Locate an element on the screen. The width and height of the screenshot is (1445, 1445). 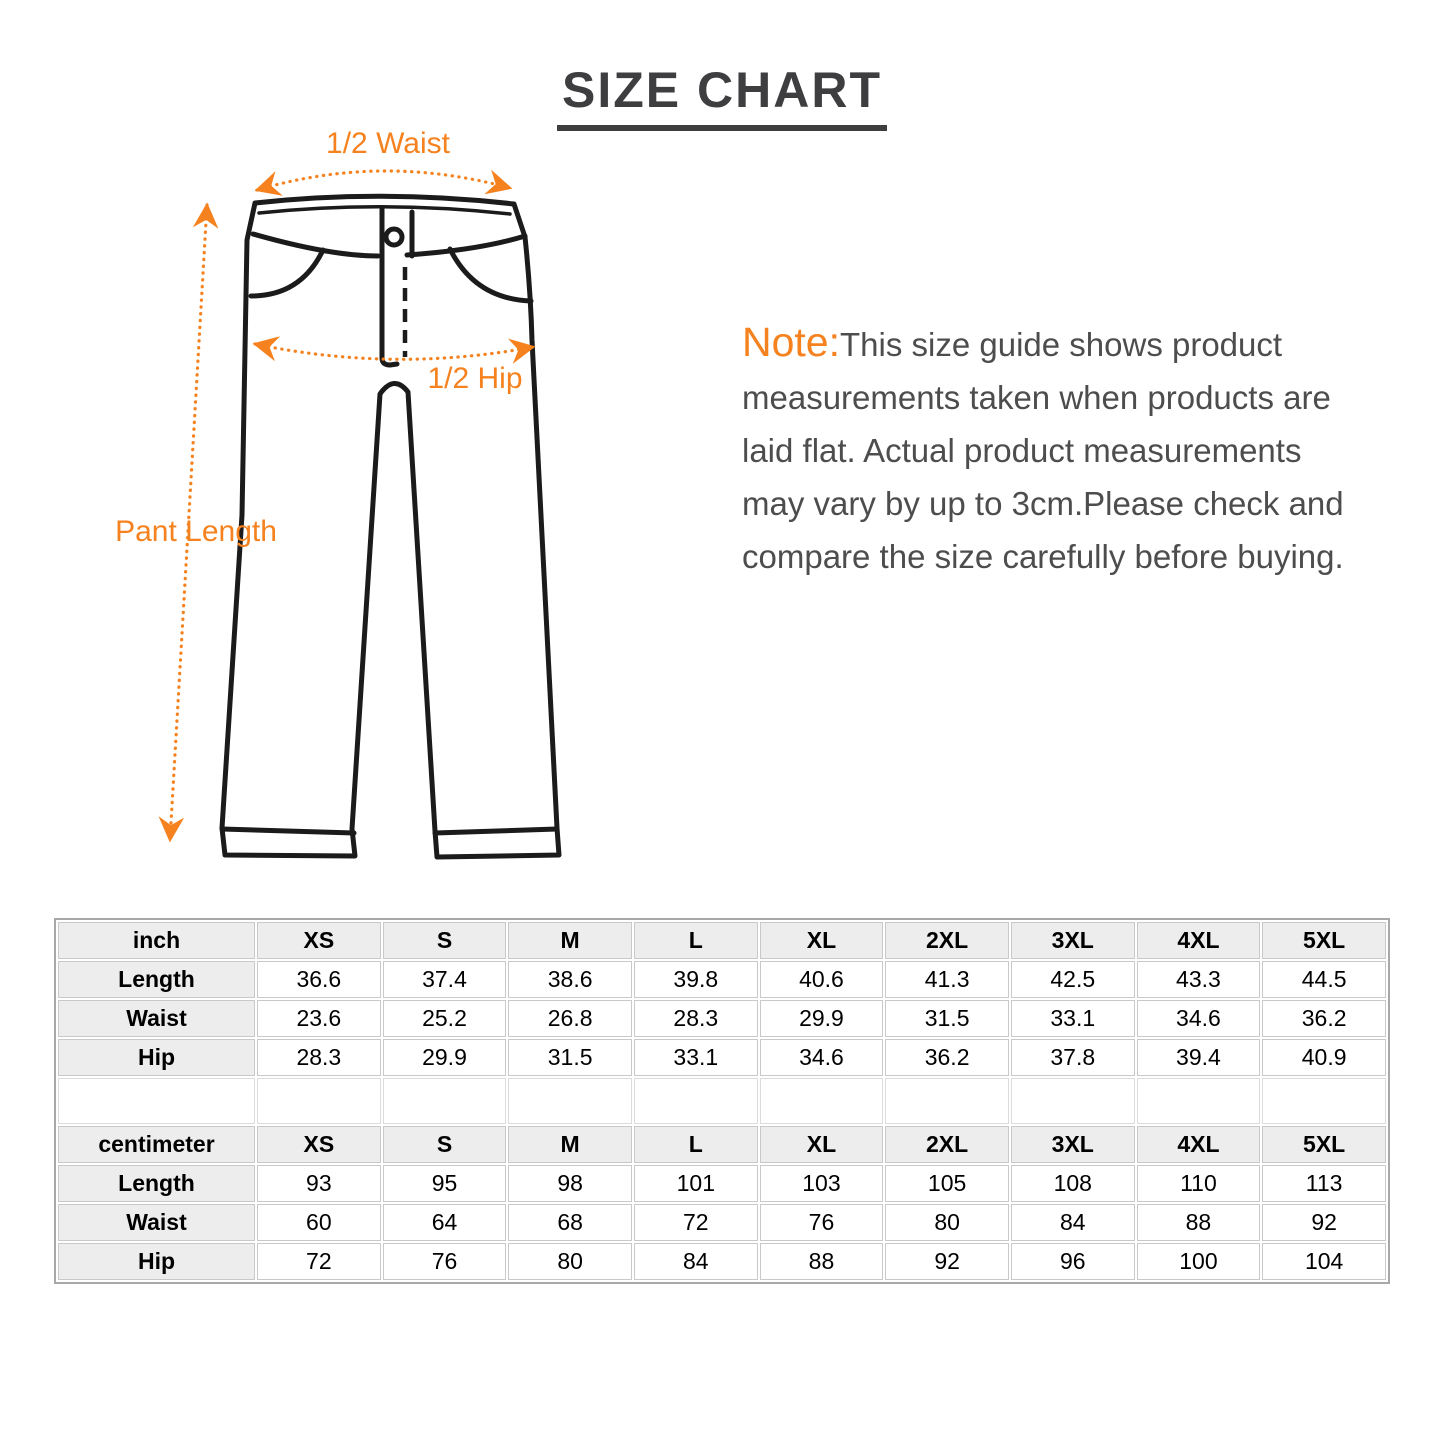
measurement-value-cell: 100 is located at coordinates (1198, 1261).